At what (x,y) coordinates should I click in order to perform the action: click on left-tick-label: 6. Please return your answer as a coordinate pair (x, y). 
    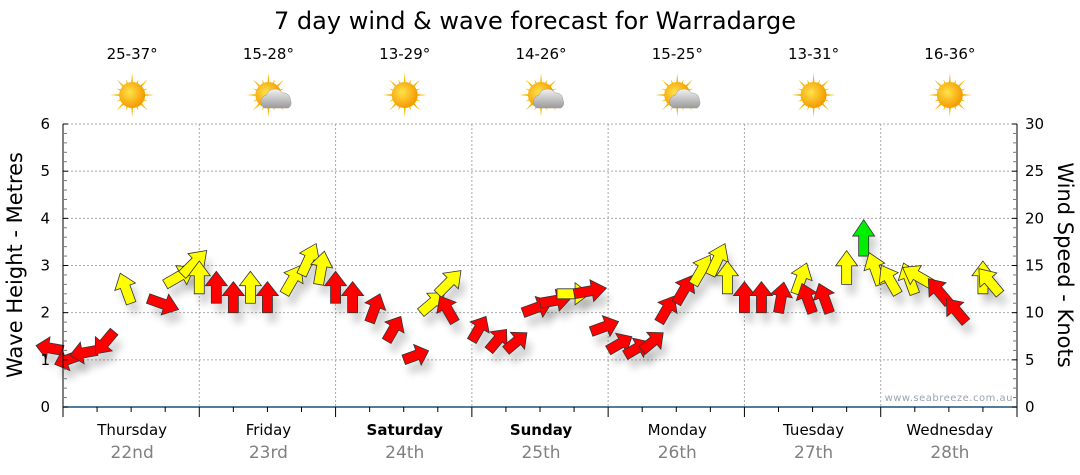
    Looking at the image, I should click on (45, 124).